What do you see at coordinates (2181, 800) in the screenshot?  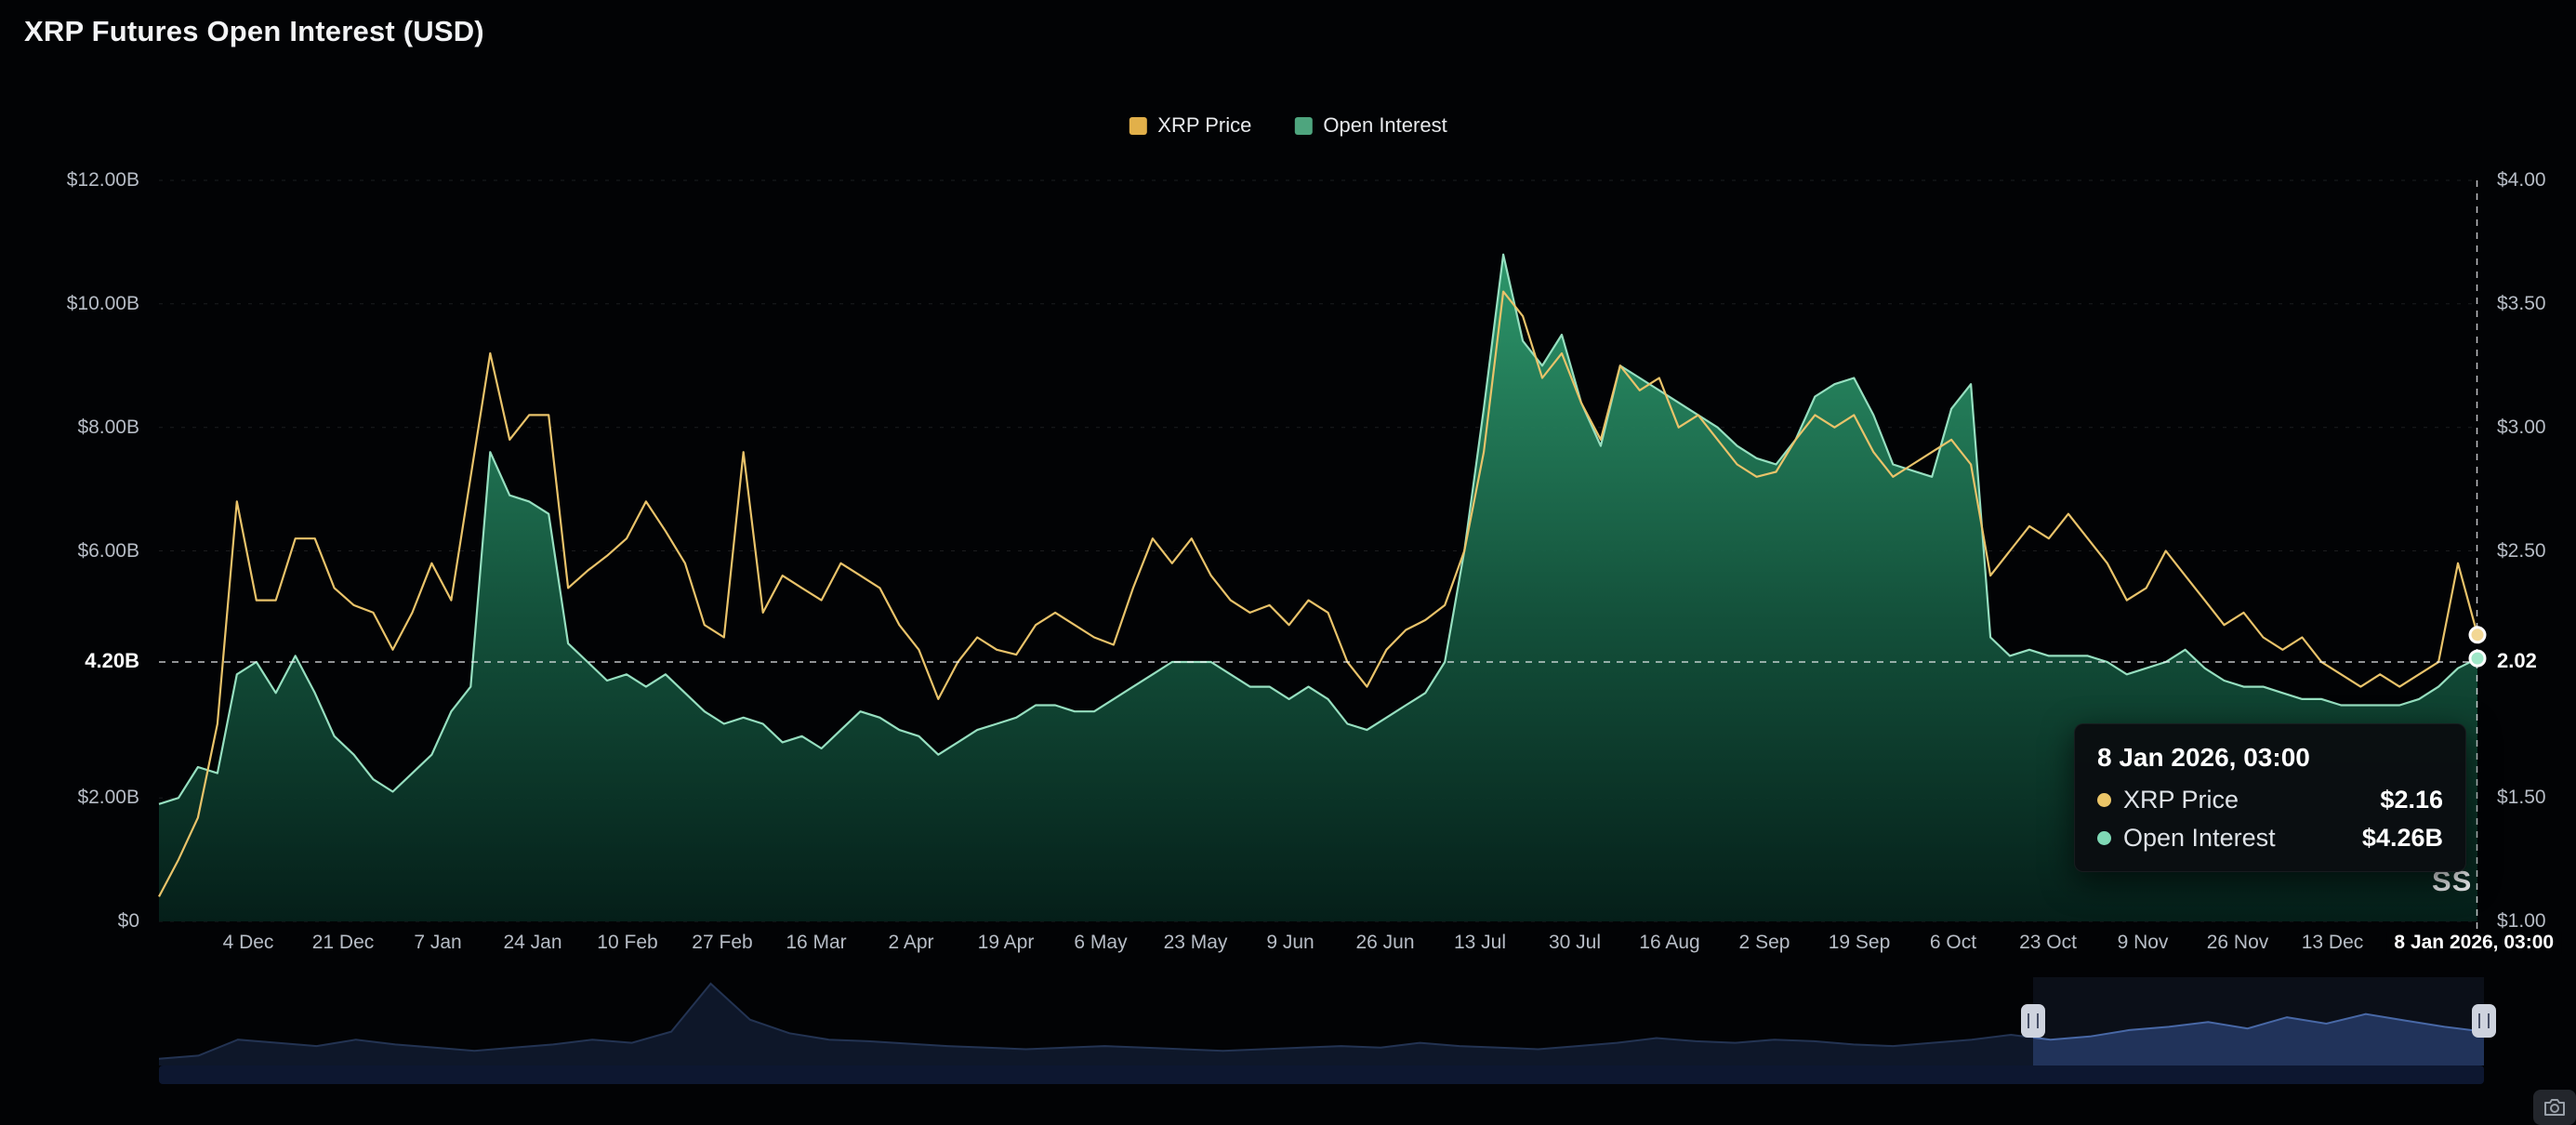 I see `tooltip-label: XRP Price` at bounding box center [2181, 800].